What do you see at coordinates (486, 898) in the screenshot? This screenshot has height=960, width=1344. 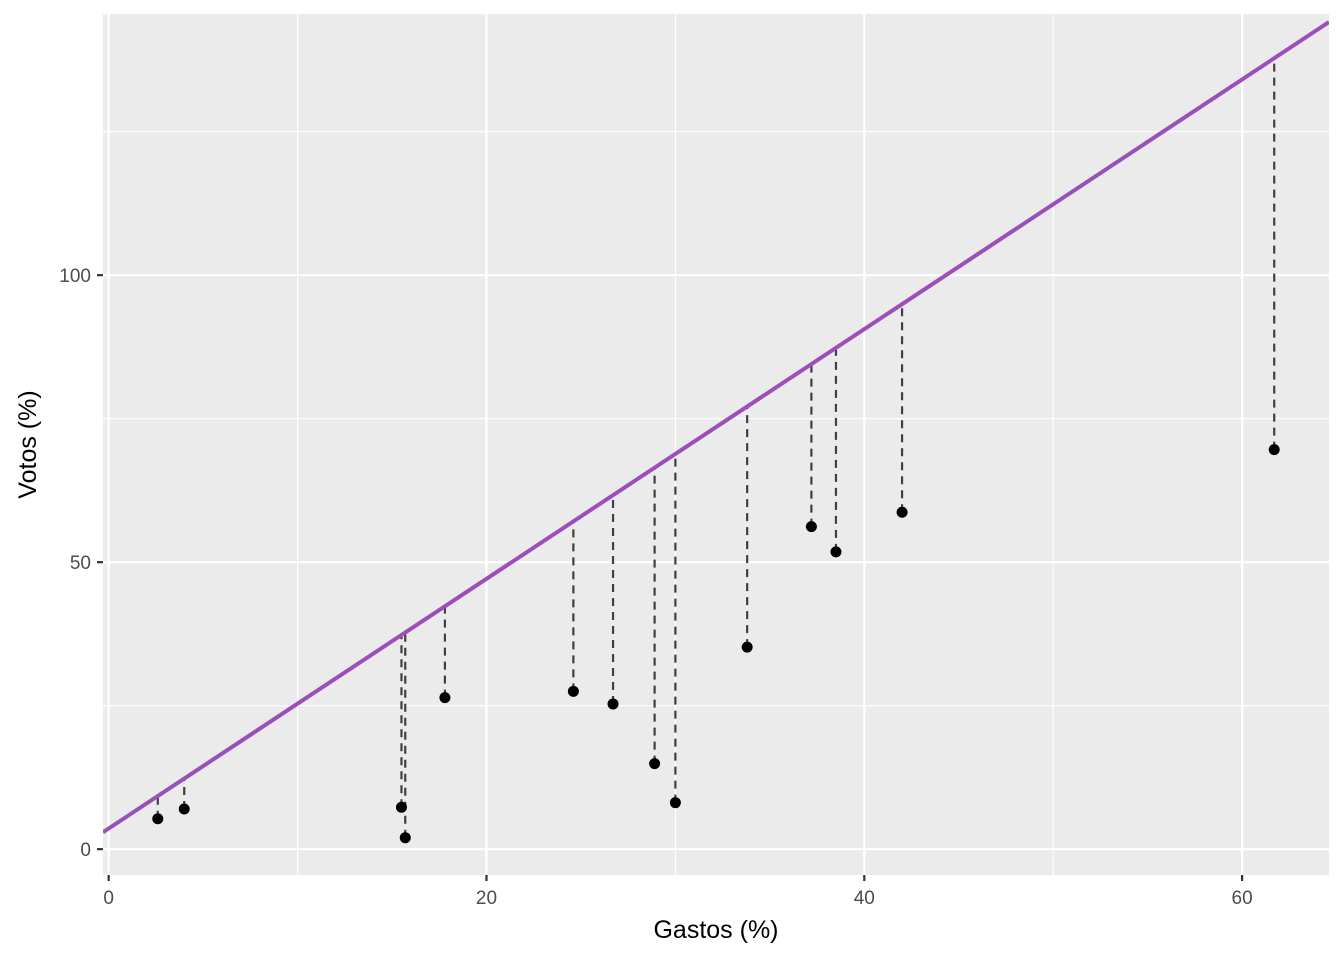 I see `x-tick-label: 20` at bounding box center [486, 898].